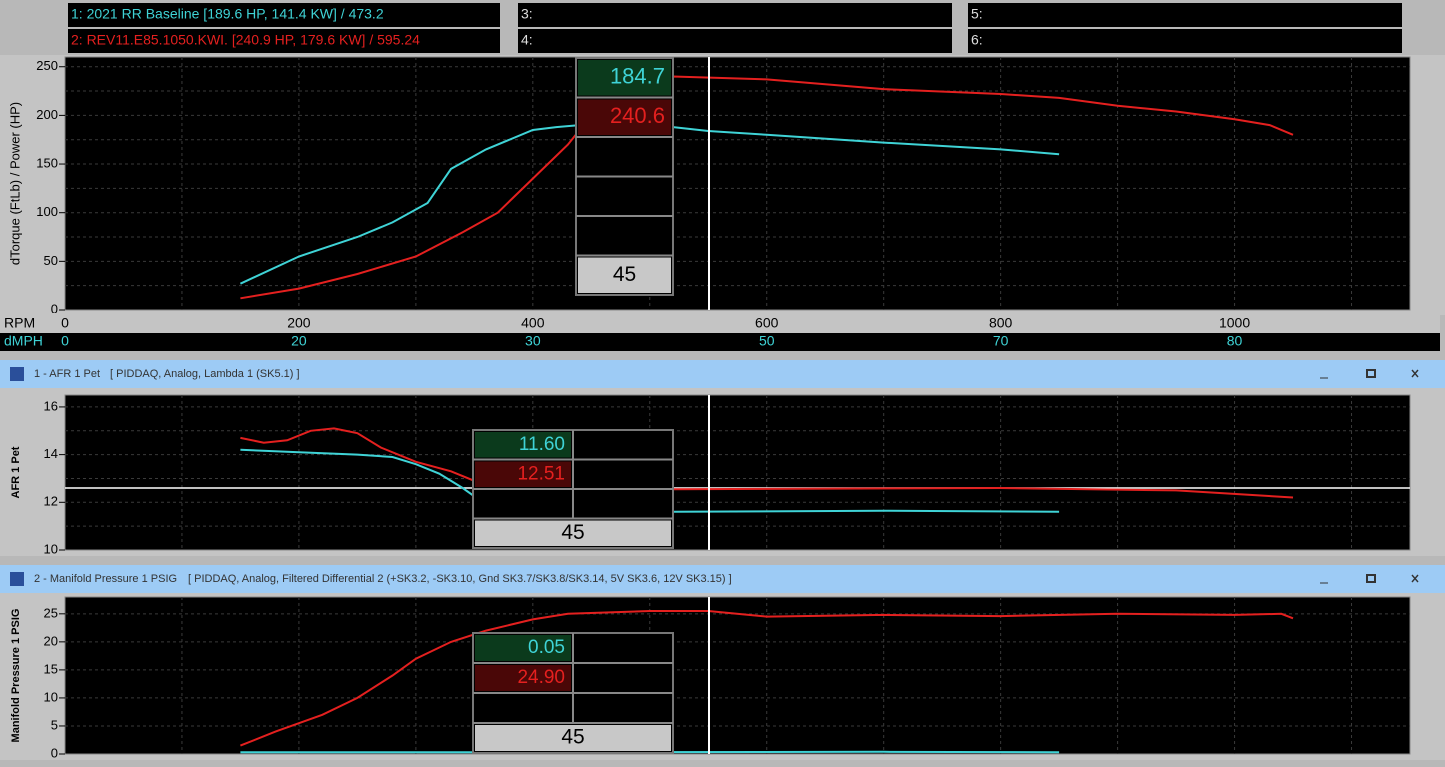  What do you see at coordinates (767, 341) in the screenshot?
I see `x2-tick-label: 50` at bounding box center [767, 341].